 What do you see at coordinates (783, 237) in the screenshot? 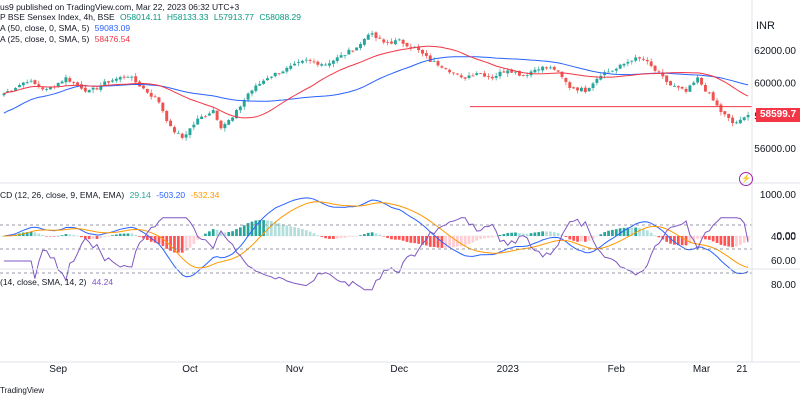
I see `rsi-tick-label: 40.00` at bounding box center [783, 237].